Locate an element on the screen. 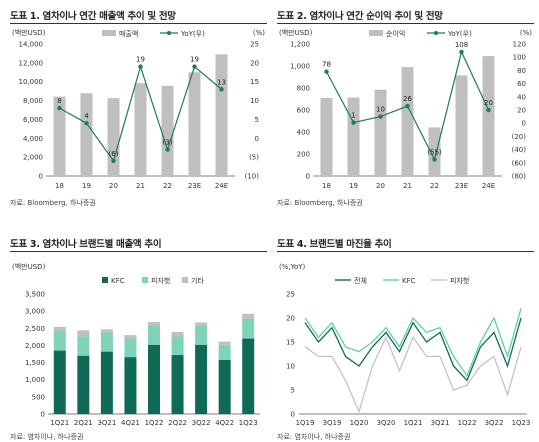 This screenshot has width=539, height=442. y-tick-label: 4,000 is located at coordinates (33, 139).